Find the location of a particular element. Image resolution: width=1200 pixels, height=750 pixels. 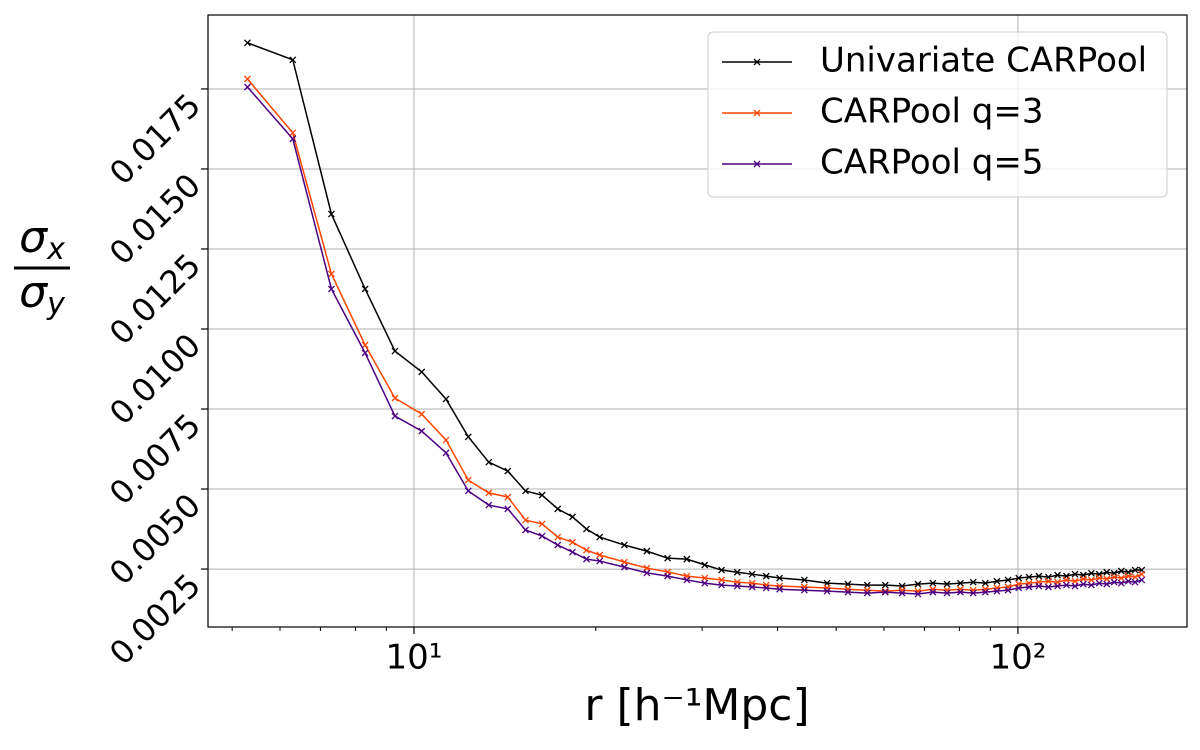

y-tick-label: 0.0175 is located at coordinates (155, 139).